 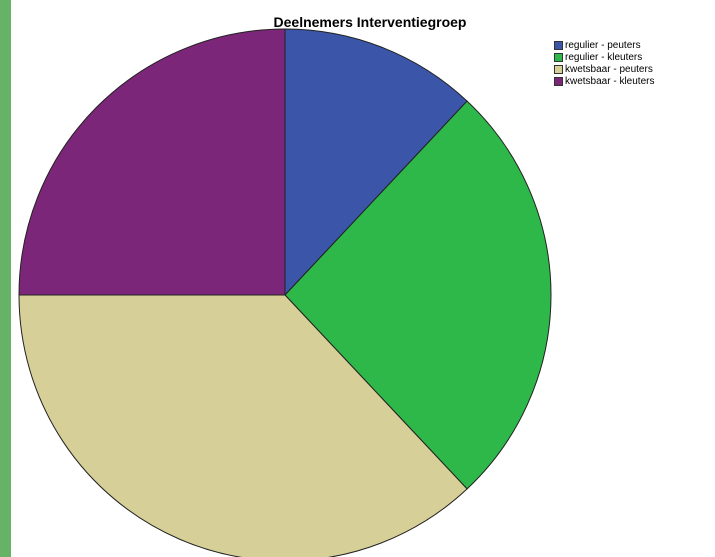 What do you see at coordinates (604, 57) in the screenshot?
I see `legend-label: regulier - kleuters` at bounding box center [604, 57].